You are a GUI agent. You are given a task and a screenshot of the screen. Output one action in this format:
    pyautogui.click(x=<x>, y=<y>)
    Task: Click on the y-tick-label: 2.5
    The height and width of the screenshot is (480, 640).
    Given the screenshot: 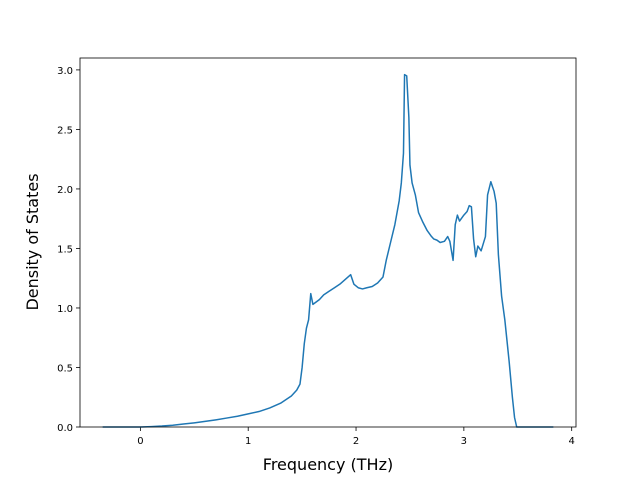 What is the action you would take?
    pyautogui.click(x=65, y=130)
    